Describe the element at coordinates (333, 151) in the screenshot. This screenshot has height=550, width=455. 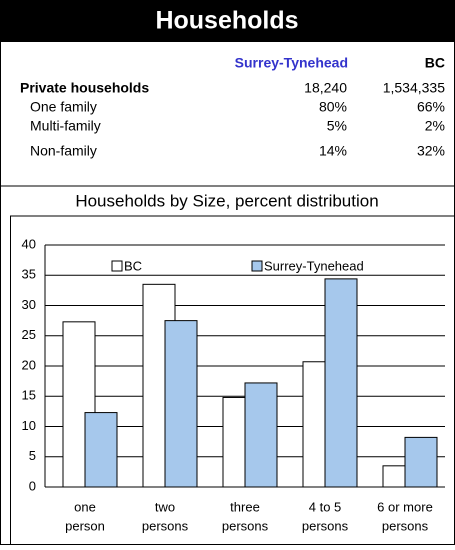
I see `cell: 14%` at that location.